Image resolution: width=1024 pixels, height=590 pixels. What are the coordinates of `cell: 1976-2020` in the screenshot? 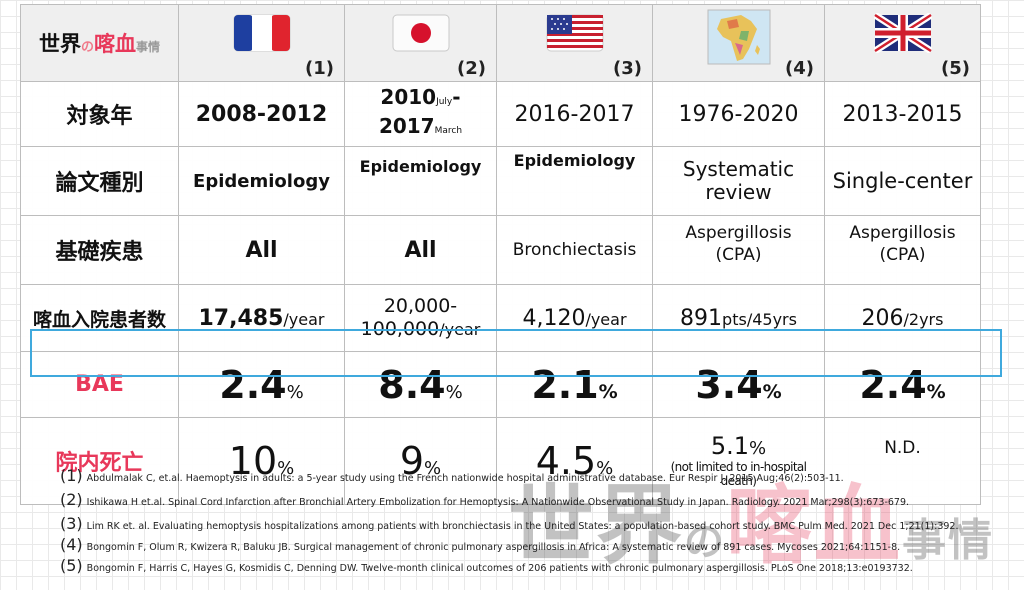 It's located at (738, 114).